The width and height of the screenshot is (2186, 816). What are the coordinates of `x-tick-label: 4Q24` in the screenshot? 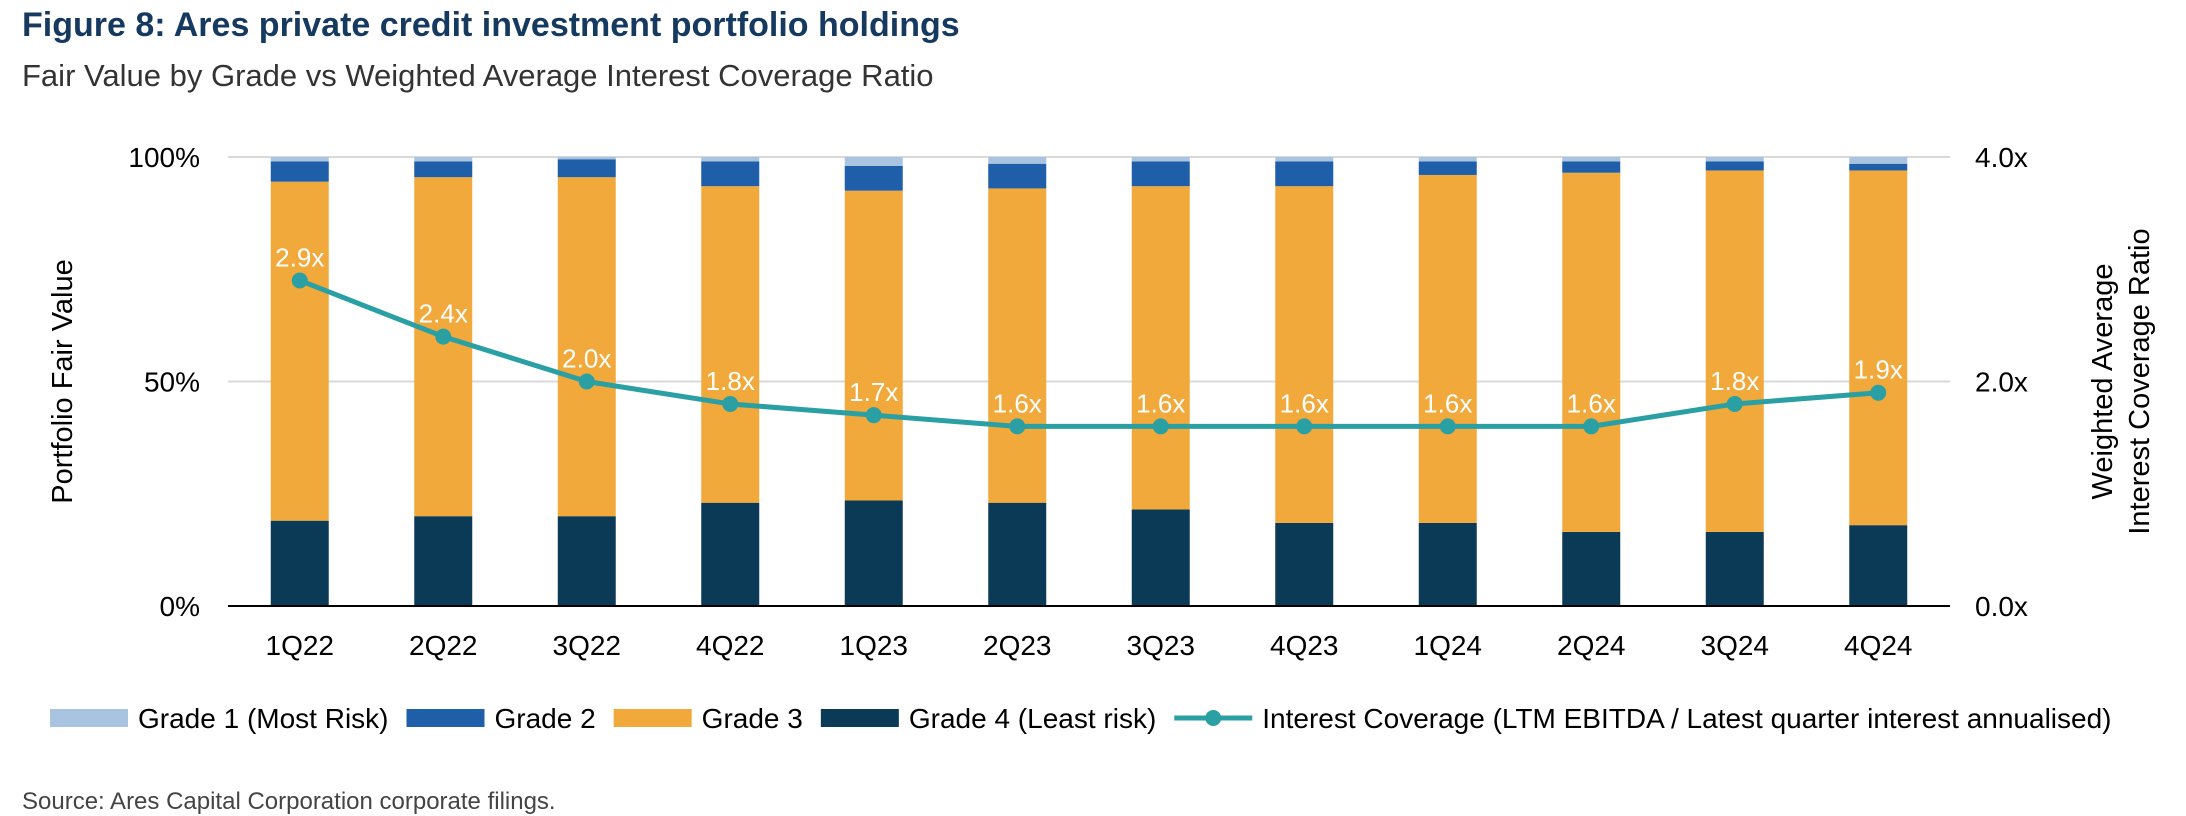 It's located at (1878, 645).